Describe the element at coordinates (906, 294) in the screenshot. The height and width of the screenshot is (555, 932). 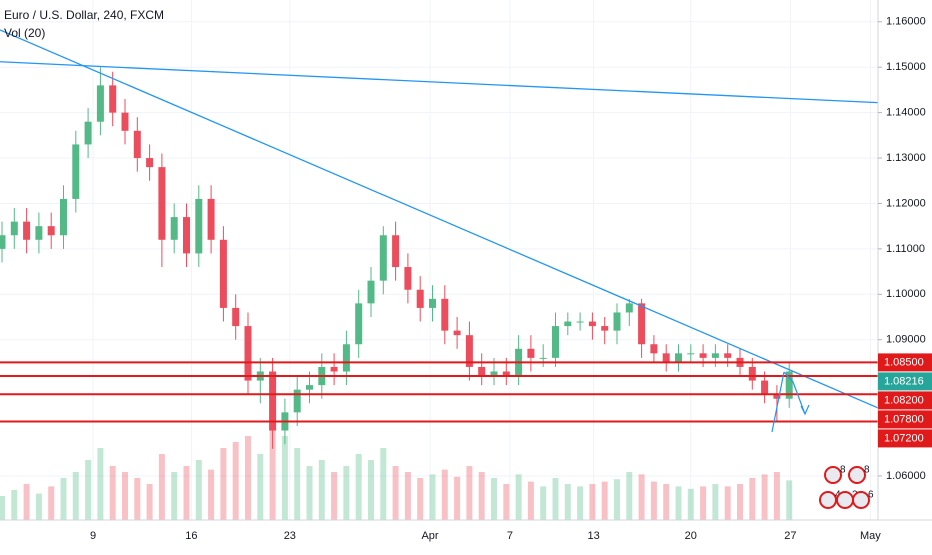
I see `y-tick-label: 1.10000` at that location.